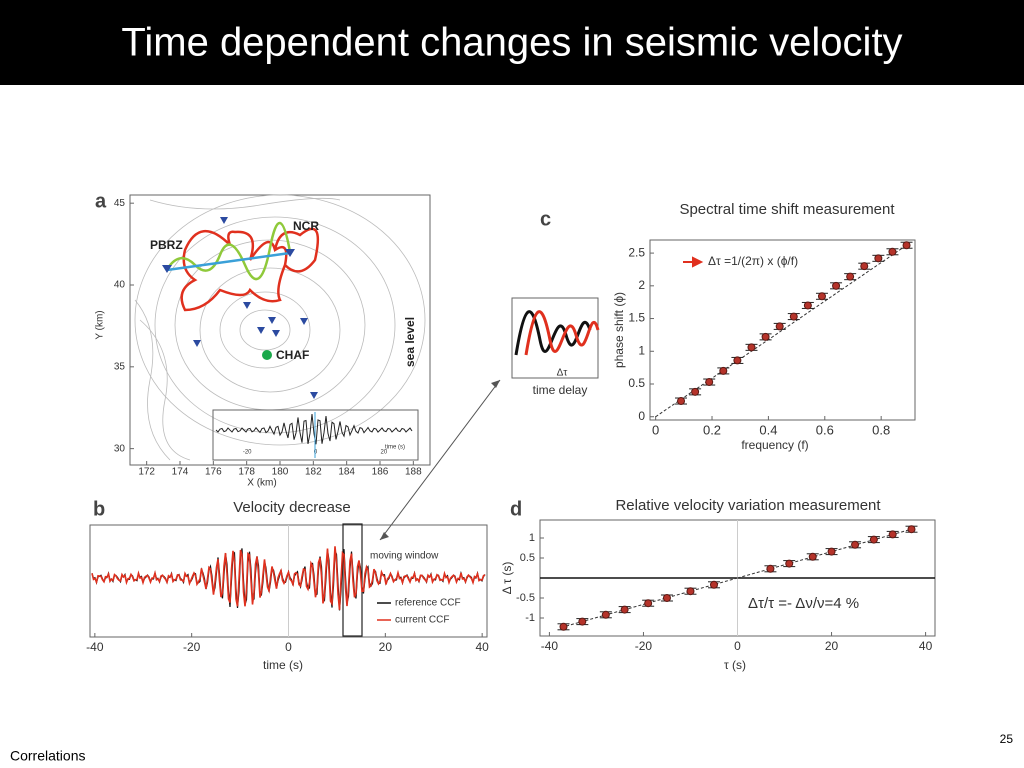 This screenshot has height=768, width=1024. Describe the element at coordinates (832, 646) in the screenshot. I see `x-tick-label: 20` at that location.